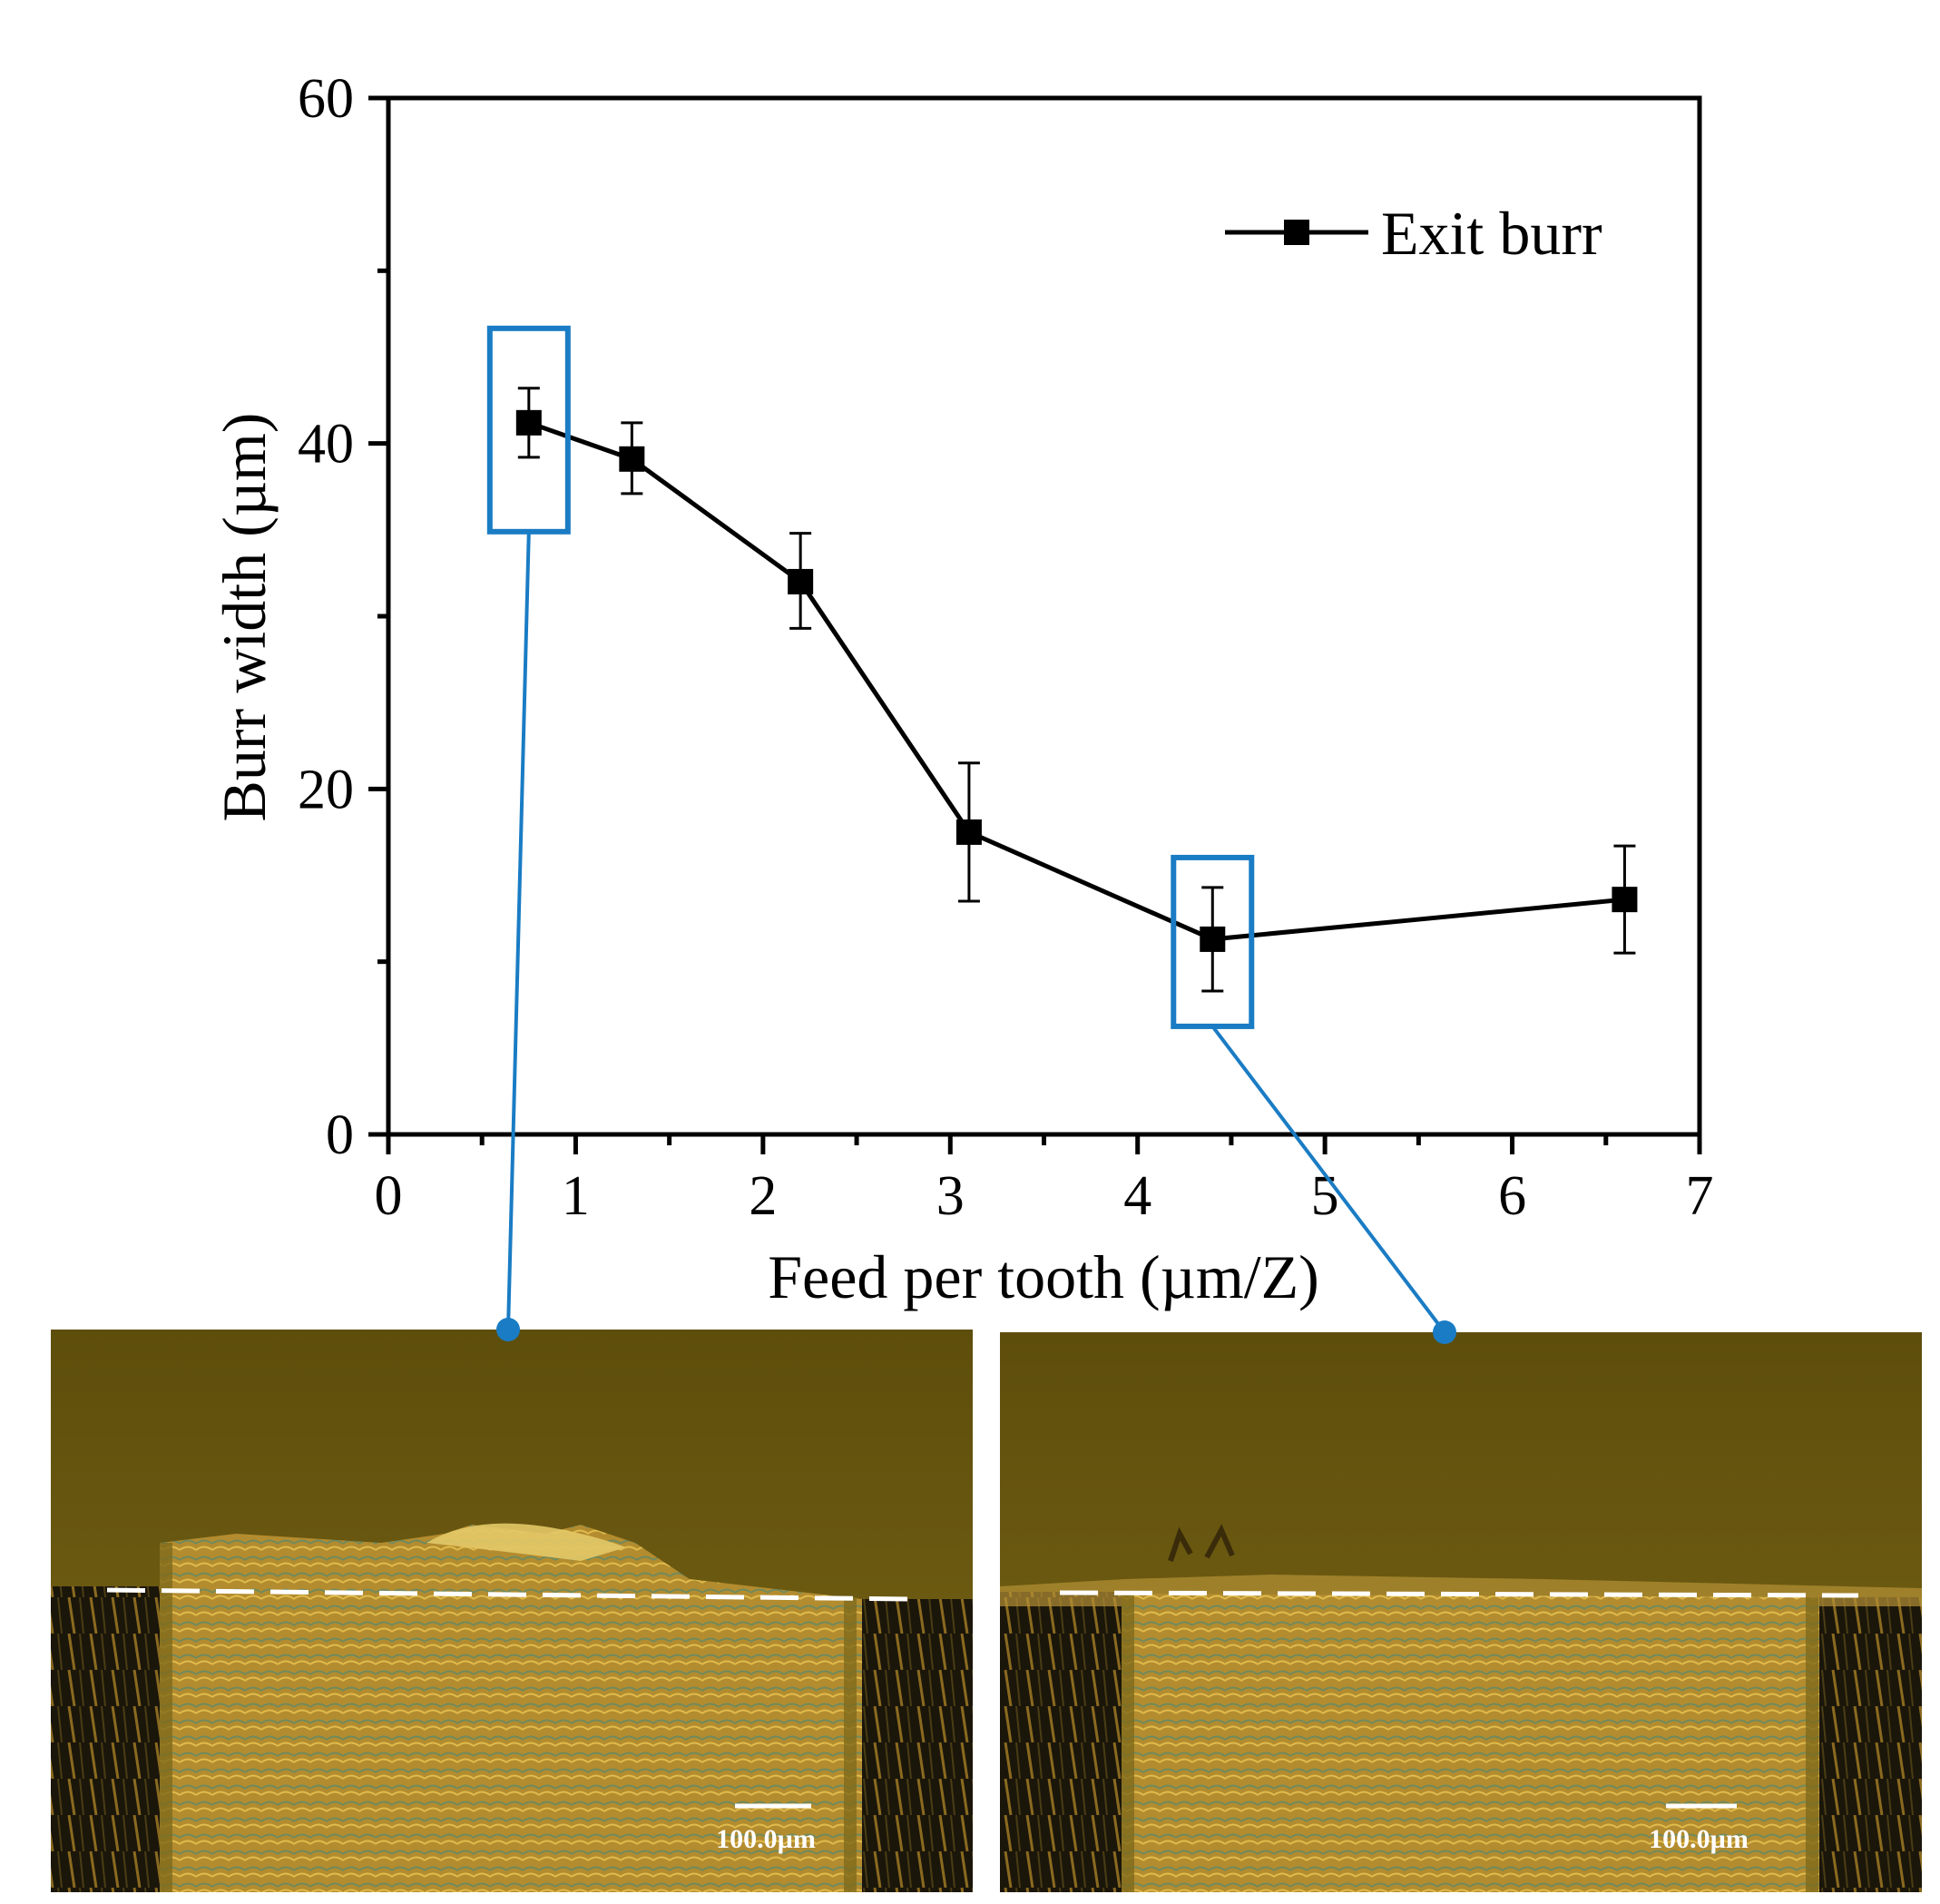 This screenshot has height=1904, width=1940. What do you see at coordinates (1461, 1612) in the screenshot?
I see `micrograph-high-feed: 100.0µm` at bounding box center [1461, 1612].